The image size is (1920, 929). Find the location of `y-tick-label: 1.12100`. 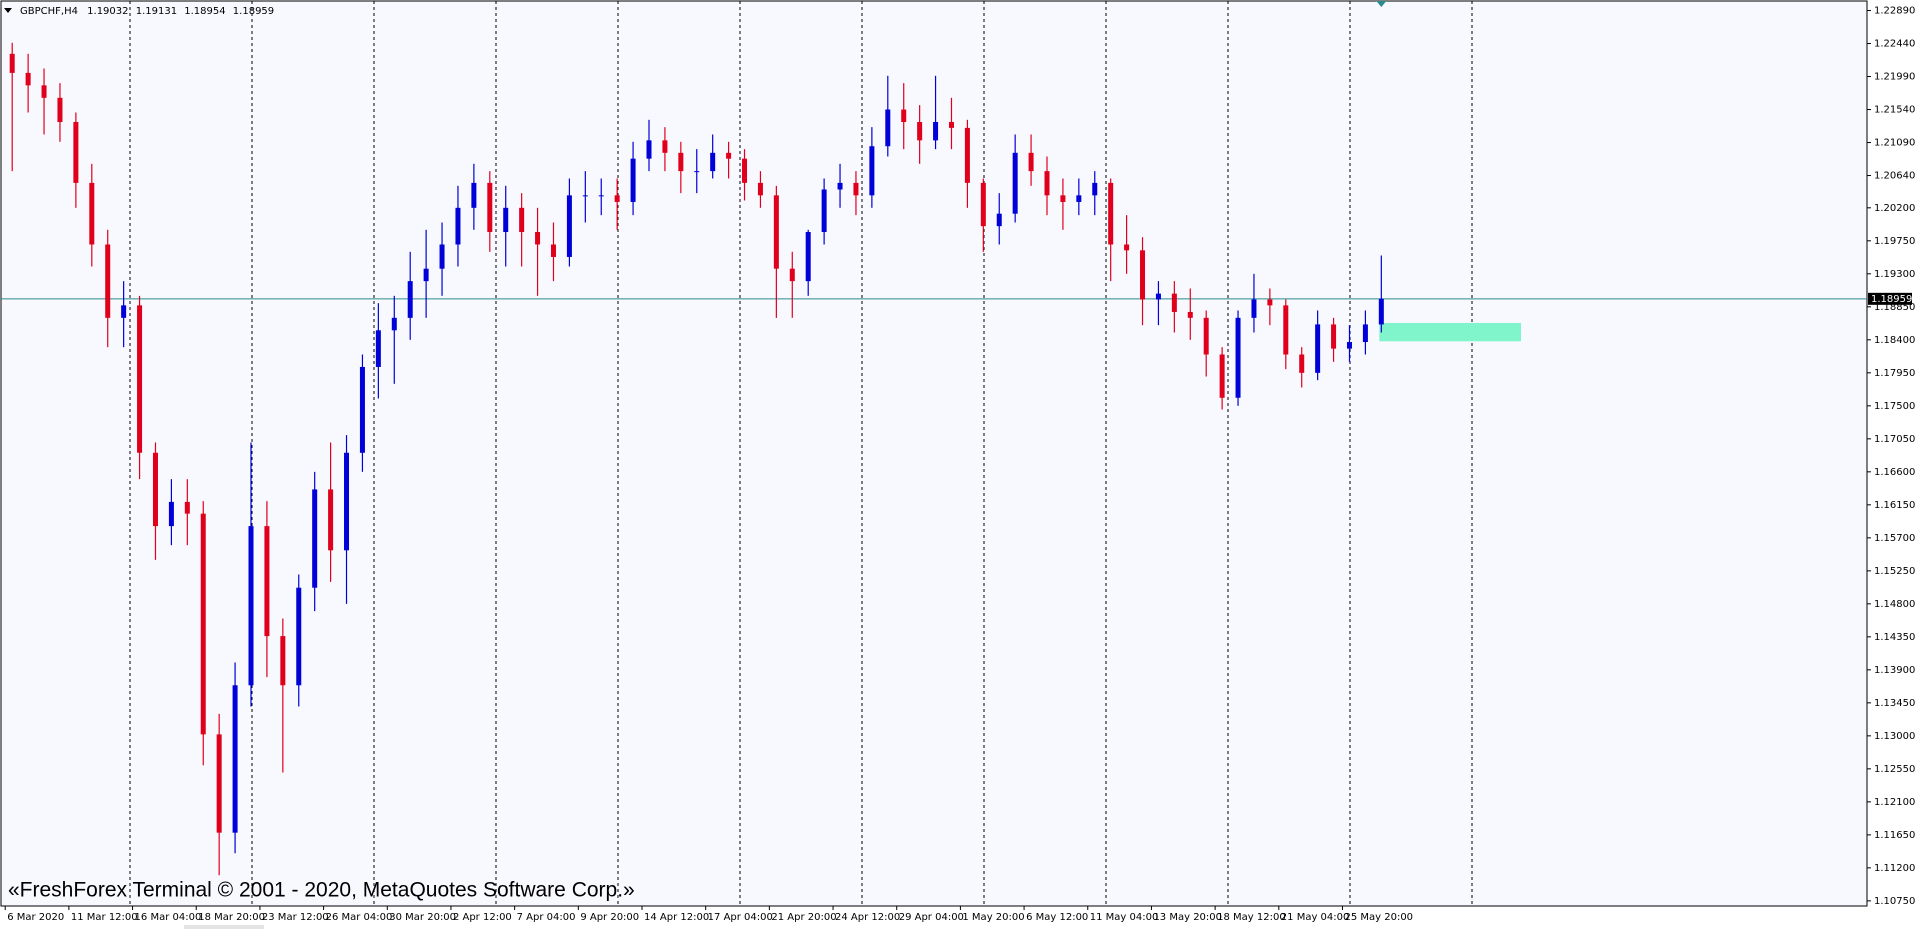

y-tick-label: 1.12100 is located at coordinates (1894, 802).